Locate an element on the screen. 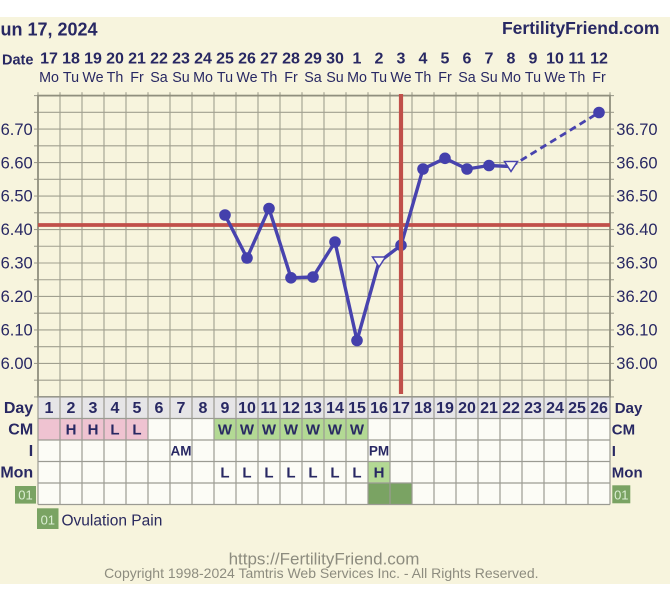 Image resolution: width=670 pixels, height=600 pixels. svg-text: 3 is located at coordinates (93, 408).